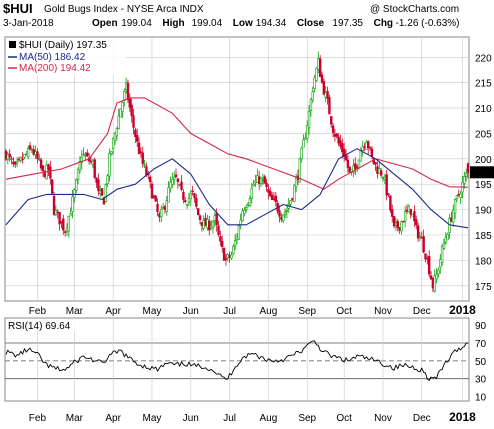 The width and height of the screenshot is (494, 429). Describe the element at coordinates (105, 23) in the screenshot. I see `open-label: Open` at that location.